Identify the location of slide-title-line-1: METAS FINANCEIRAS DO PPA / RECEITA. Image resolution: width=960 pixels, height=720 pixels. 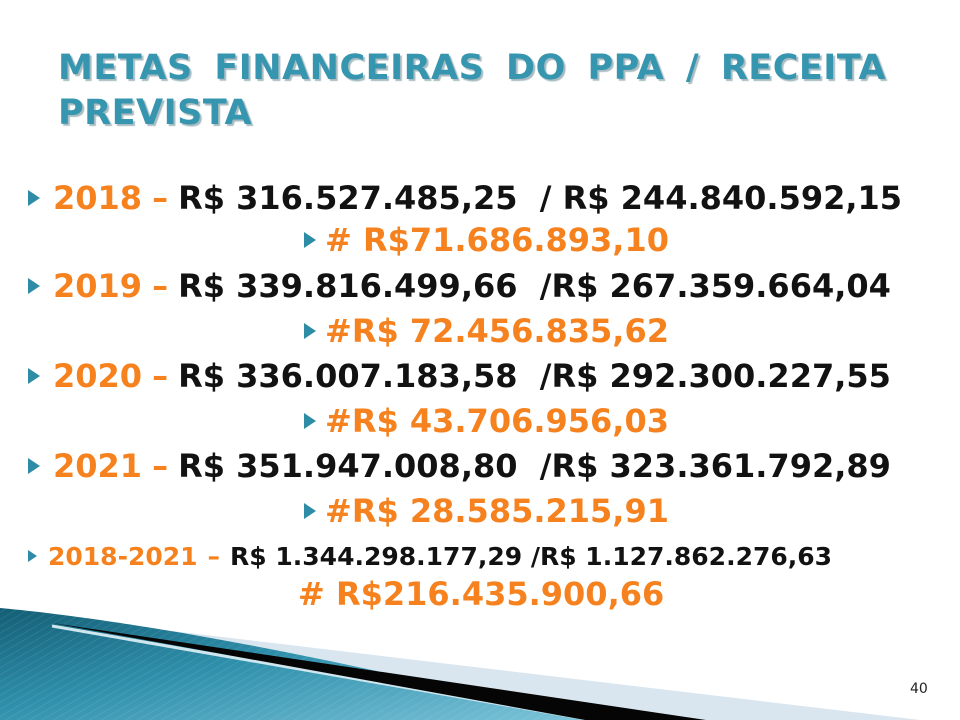
(472, 68).